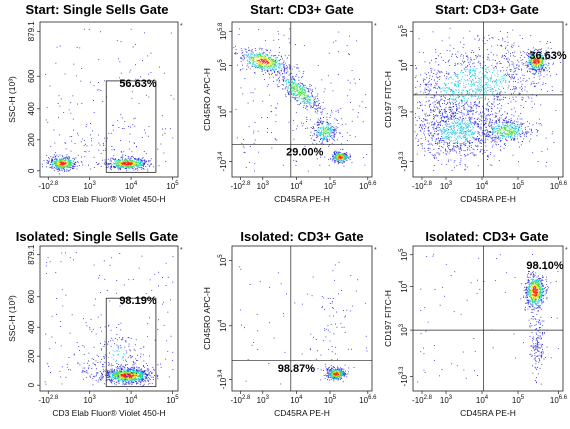 The image size is (570, 429). What do you see at coordinates (487, 9) in the screenshot?
I see `panel-title: Start: CD3+ Gate` at bounding box center [487, 9].